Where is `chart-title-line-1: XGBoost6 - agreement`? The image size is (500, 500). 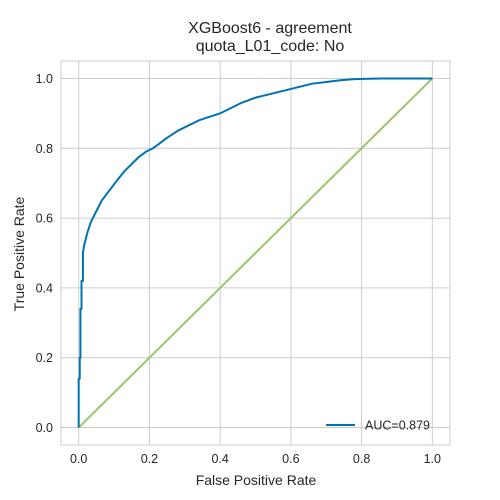
chart-title-line-1: XGBoost6 - agreement is located at coordinates (270, 28).